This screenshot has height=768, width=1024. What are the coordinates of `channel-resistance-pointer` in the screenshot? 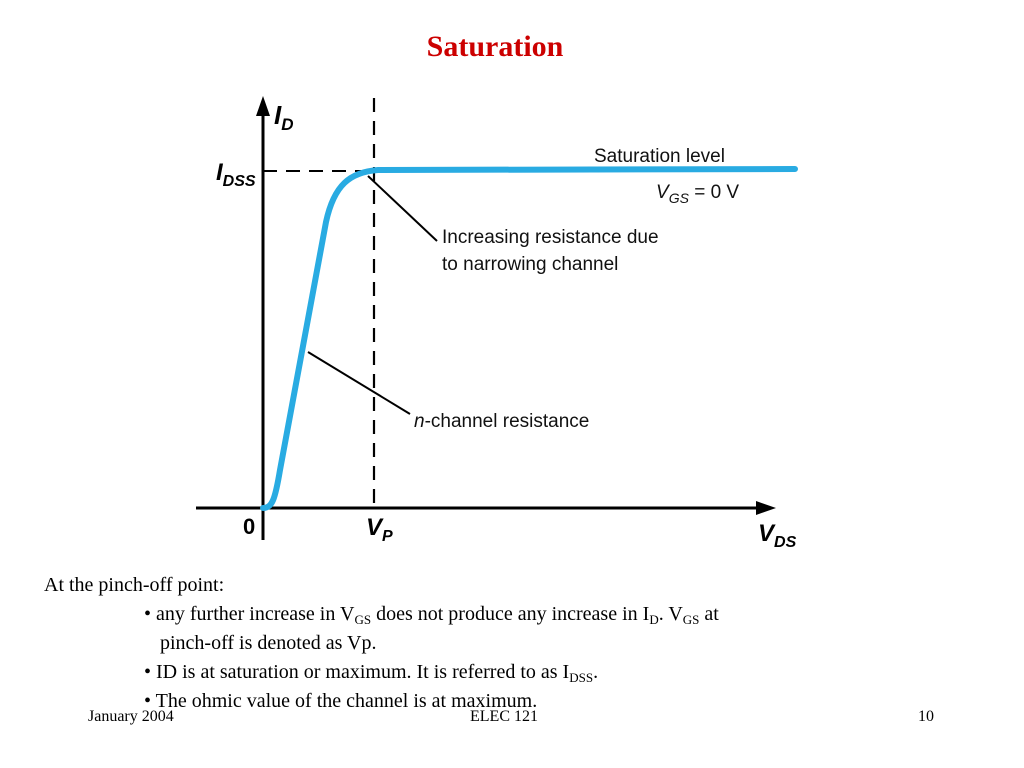 It's located at (359, 383).